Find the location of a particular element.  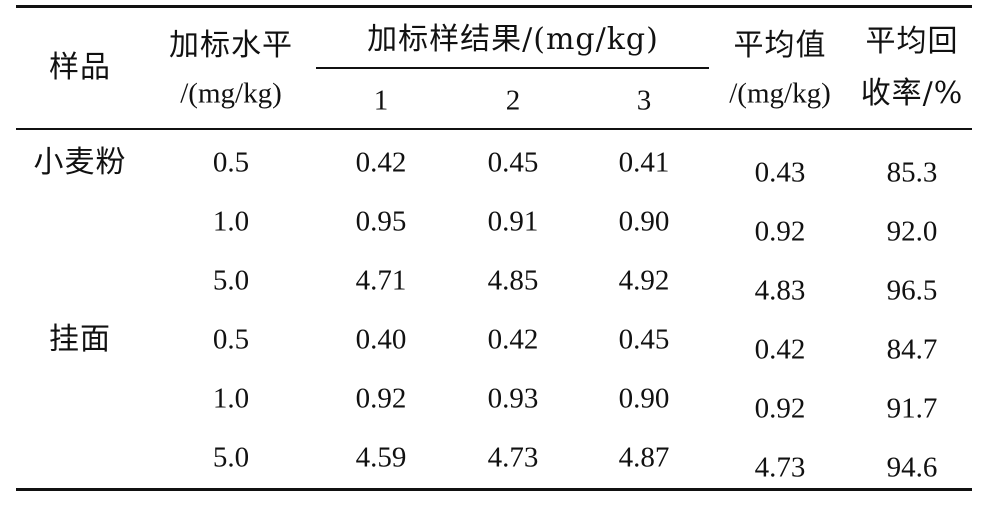

cell-replicate-2: 0.93 is located at coordinates (513, 399).